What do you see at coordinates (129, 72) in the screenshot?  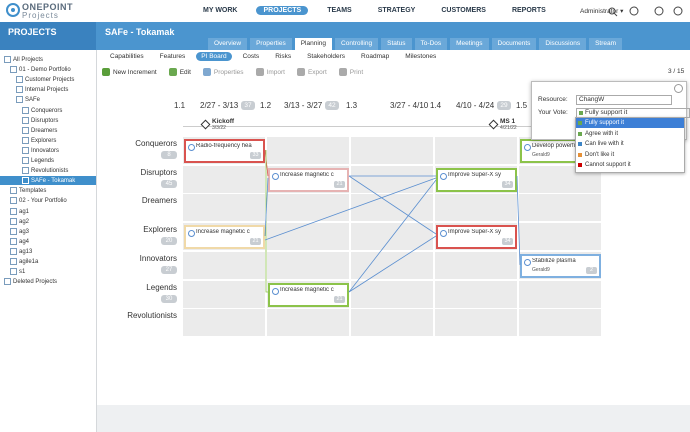 I see `toolbar-button: New Increment` at bounding box center [129, 72].